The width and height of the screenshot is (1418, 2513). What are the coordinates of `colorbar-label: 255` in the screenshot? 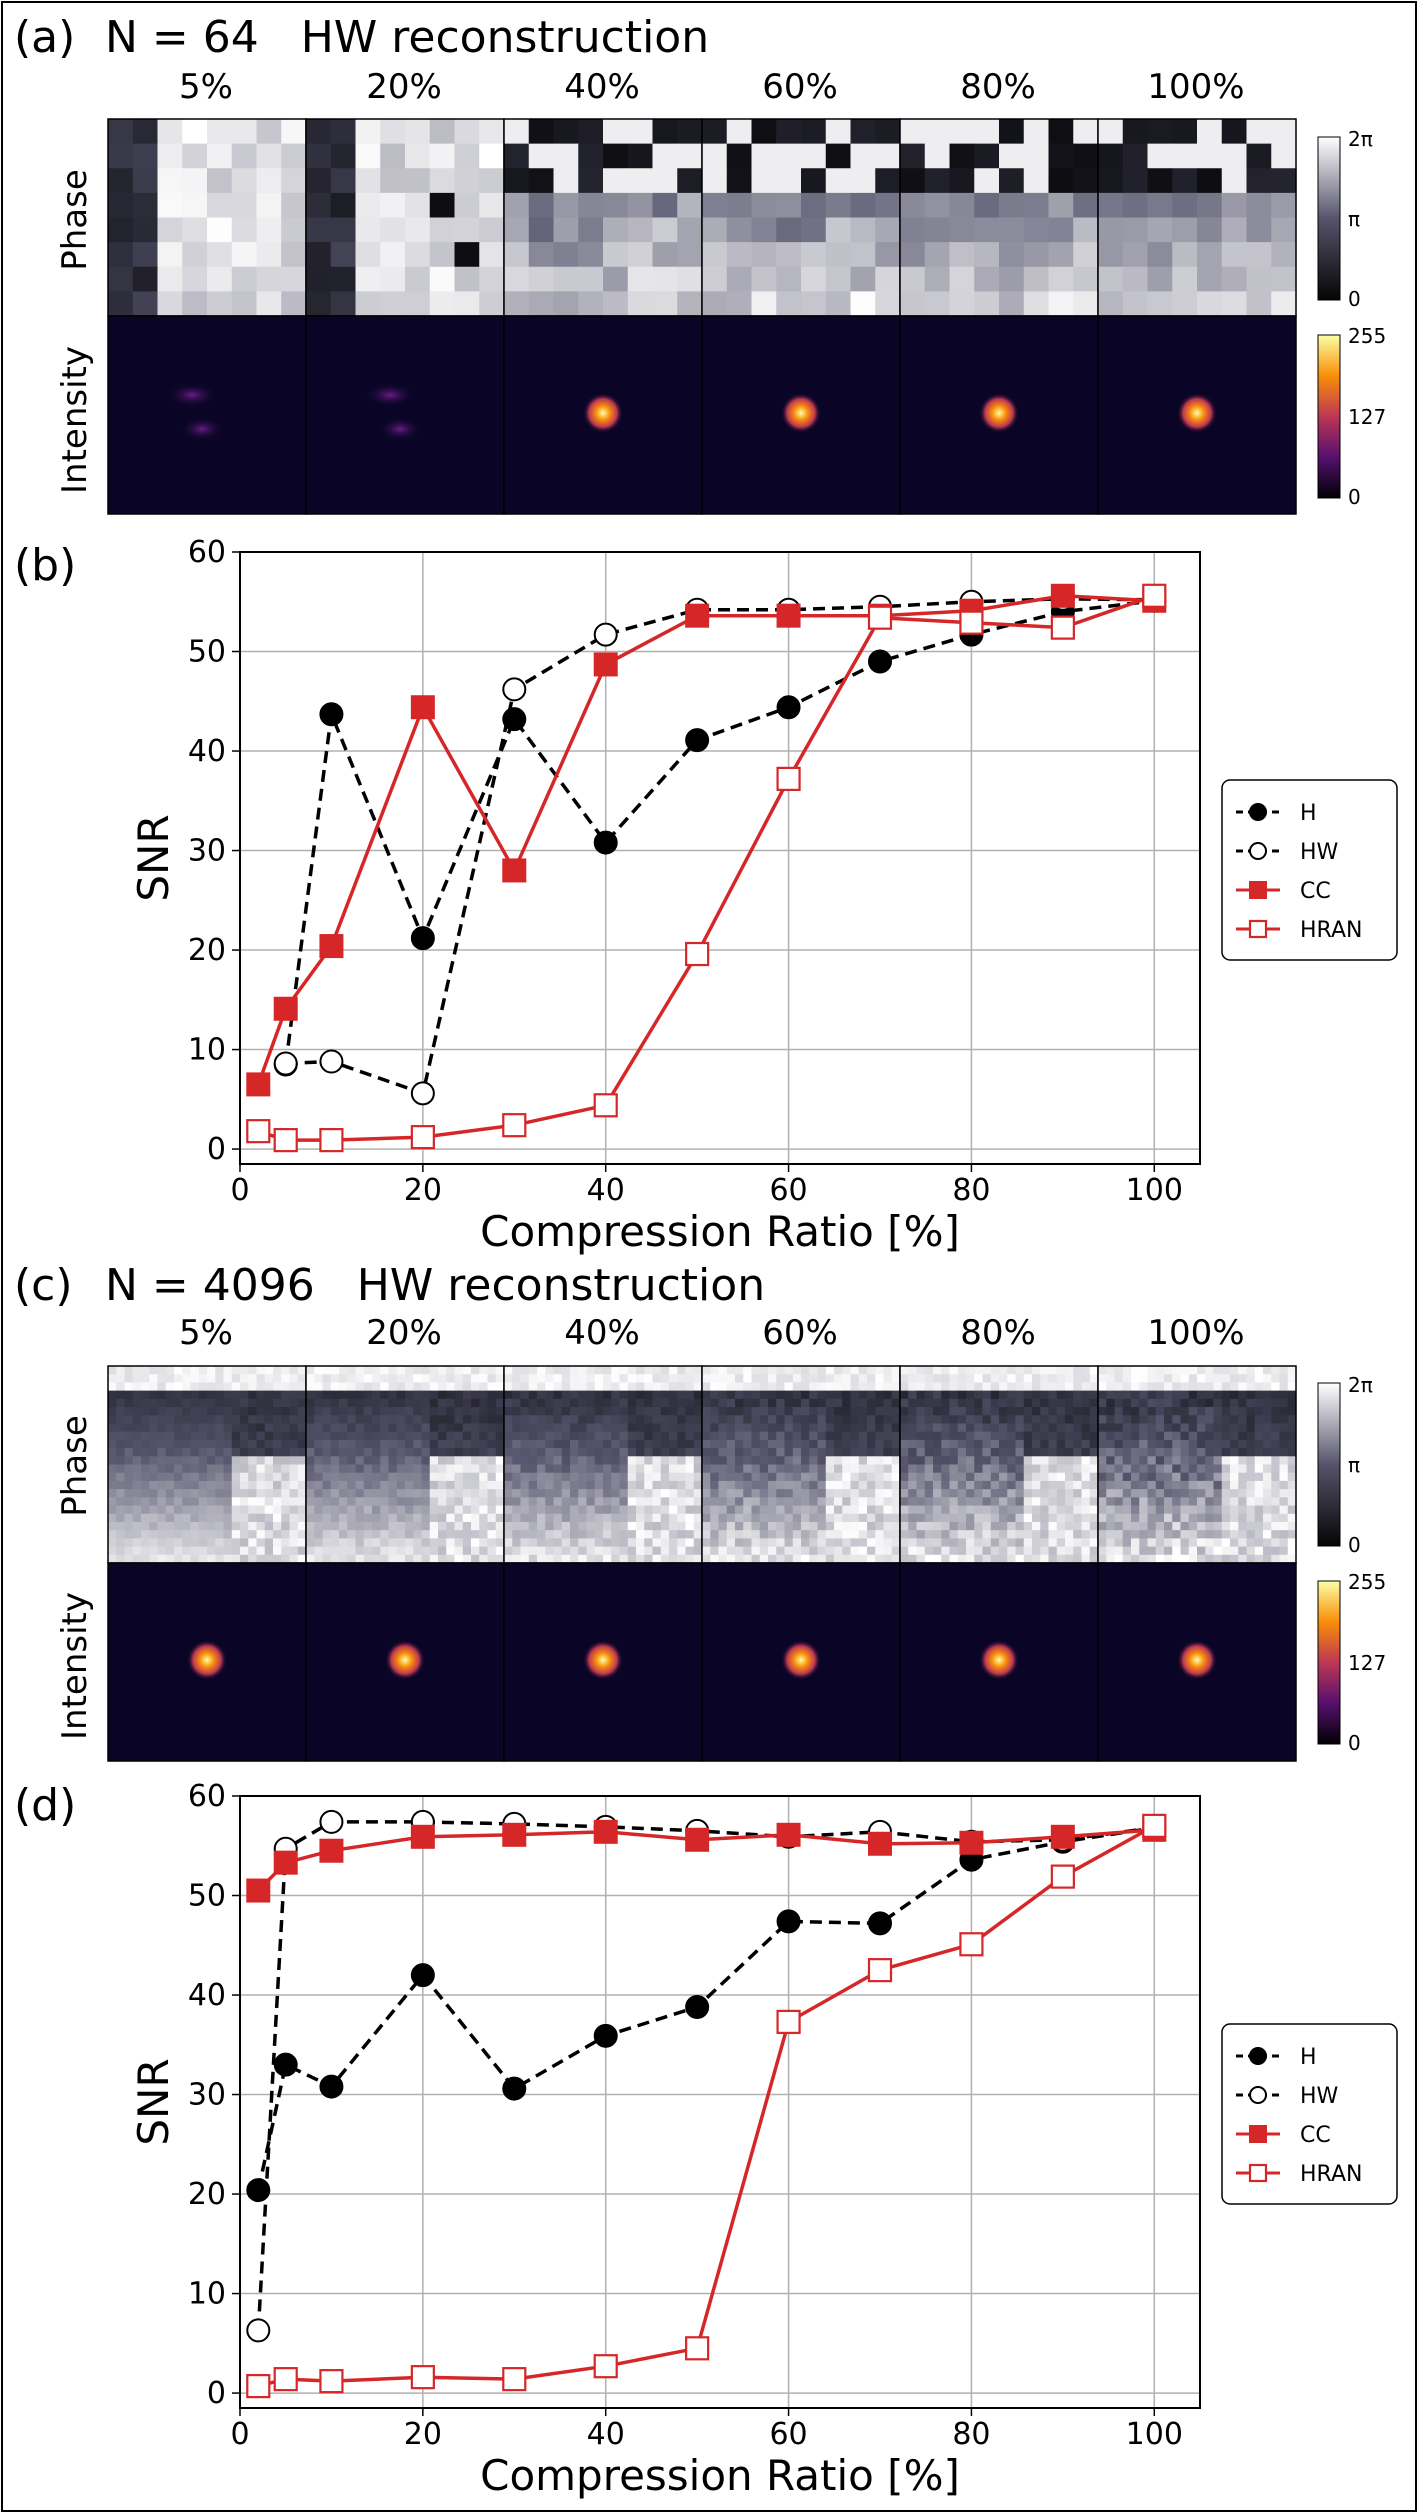 It's located at (1367, 336).